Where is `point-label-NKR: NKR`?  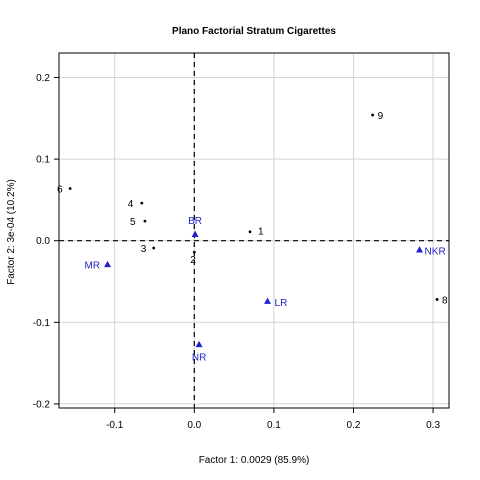 point-label-NKR: NKR is located at coordinates (435, 252).